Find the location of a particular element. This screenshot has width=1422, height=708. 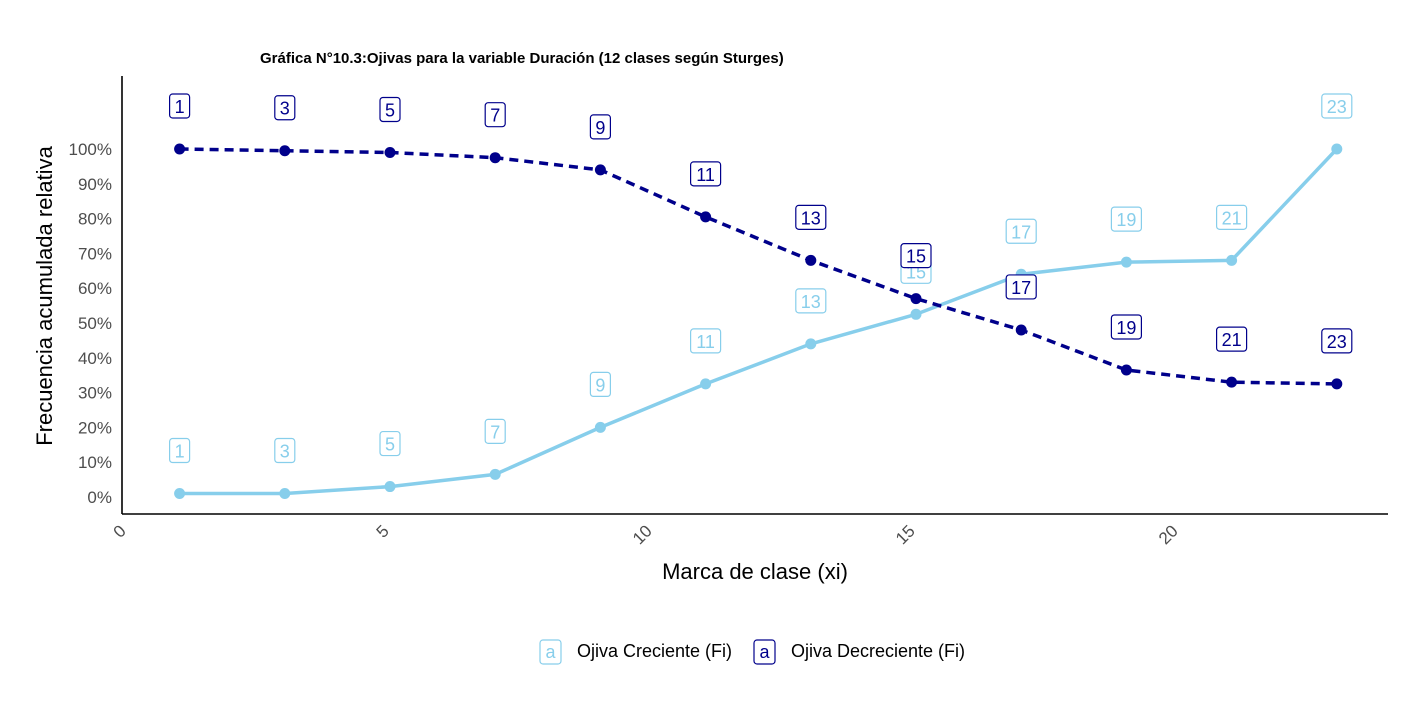

legend-key-decreciente is located at coordinates (764, 652).